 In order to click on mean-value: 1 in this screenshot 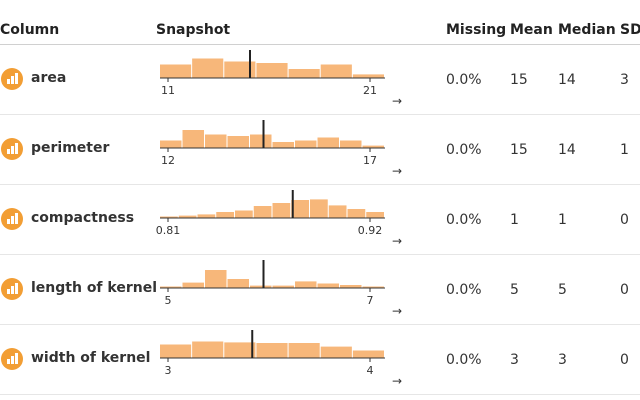, I will do `click(514, 220)`.